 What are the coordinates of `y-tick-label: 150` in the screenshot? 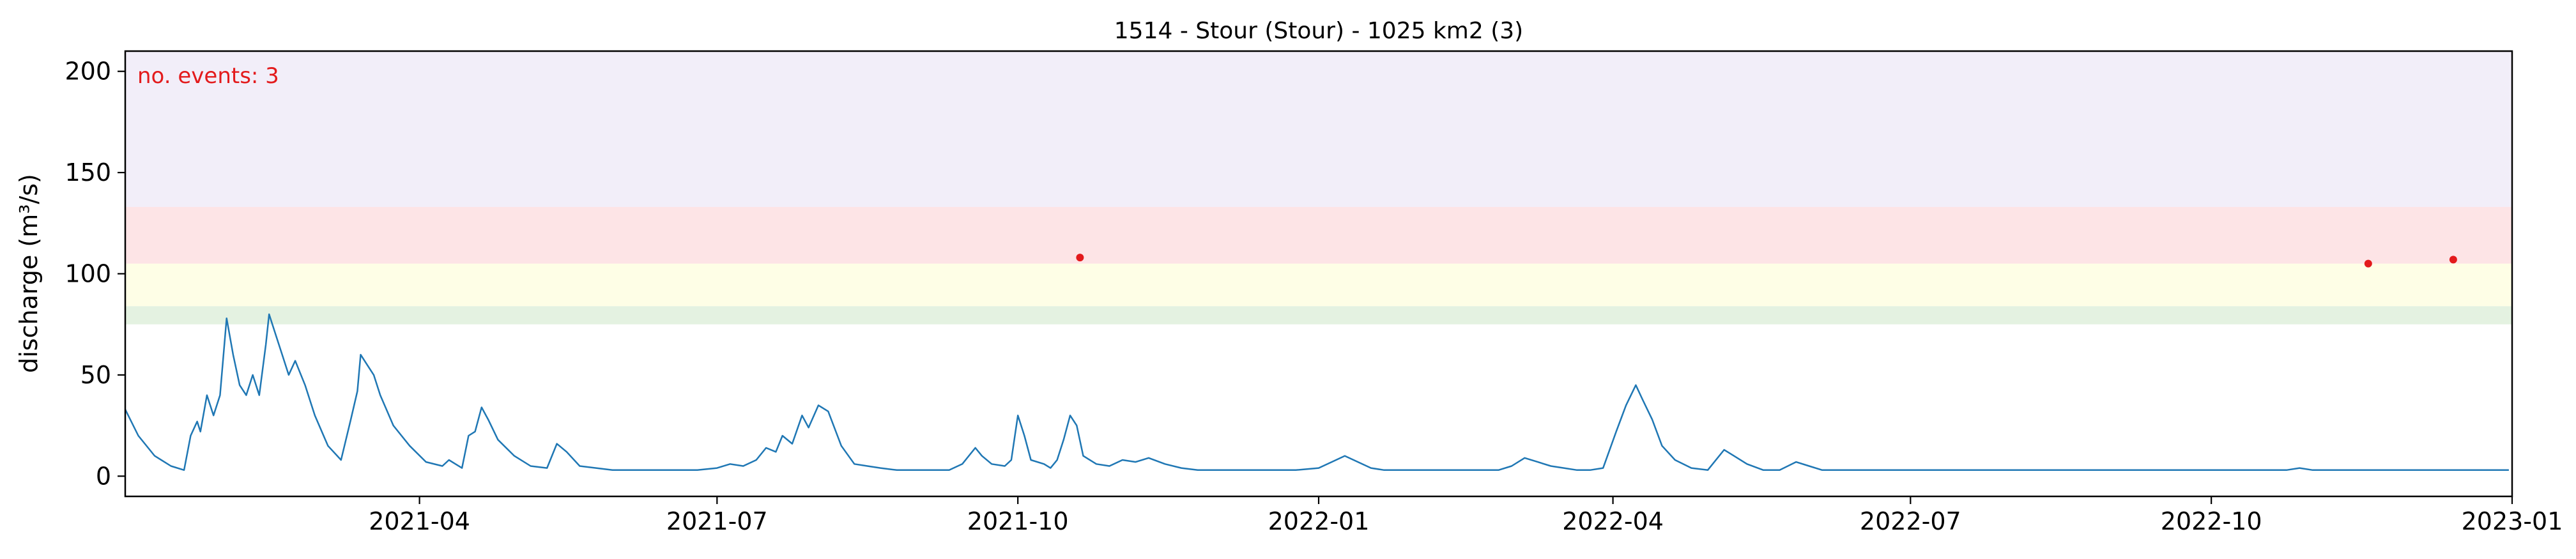 It's located at (88, 173).